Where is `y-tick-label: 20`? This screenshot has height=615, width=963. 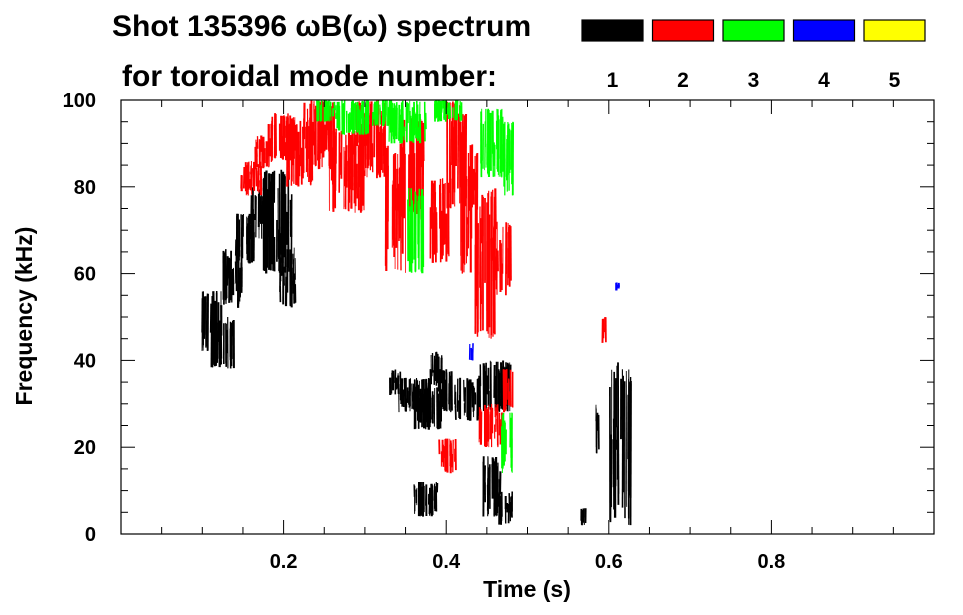
y-tick-label: 20 is located at coordinates (85, 448).